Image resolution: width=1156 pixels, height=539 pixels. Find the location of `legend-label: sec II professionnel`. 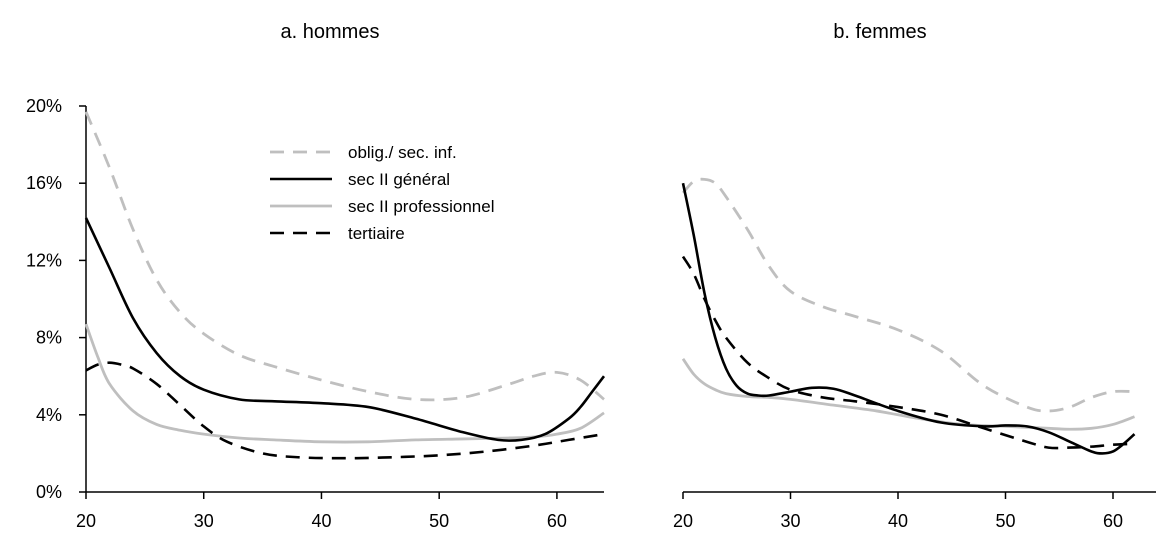

legend-label: sec II professionnel is located at coordinates (421, 206).